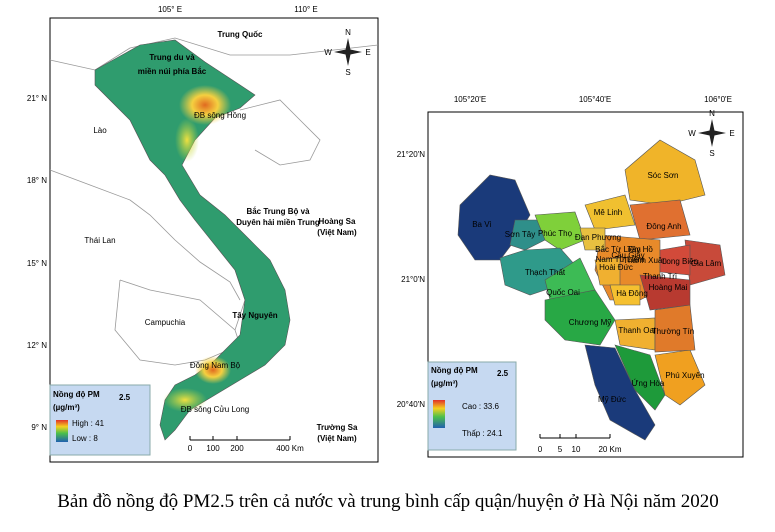 The width and height of the screenshot is (775, 532). I want to click on district-label: Ứng Hòa, so click(648, 383).